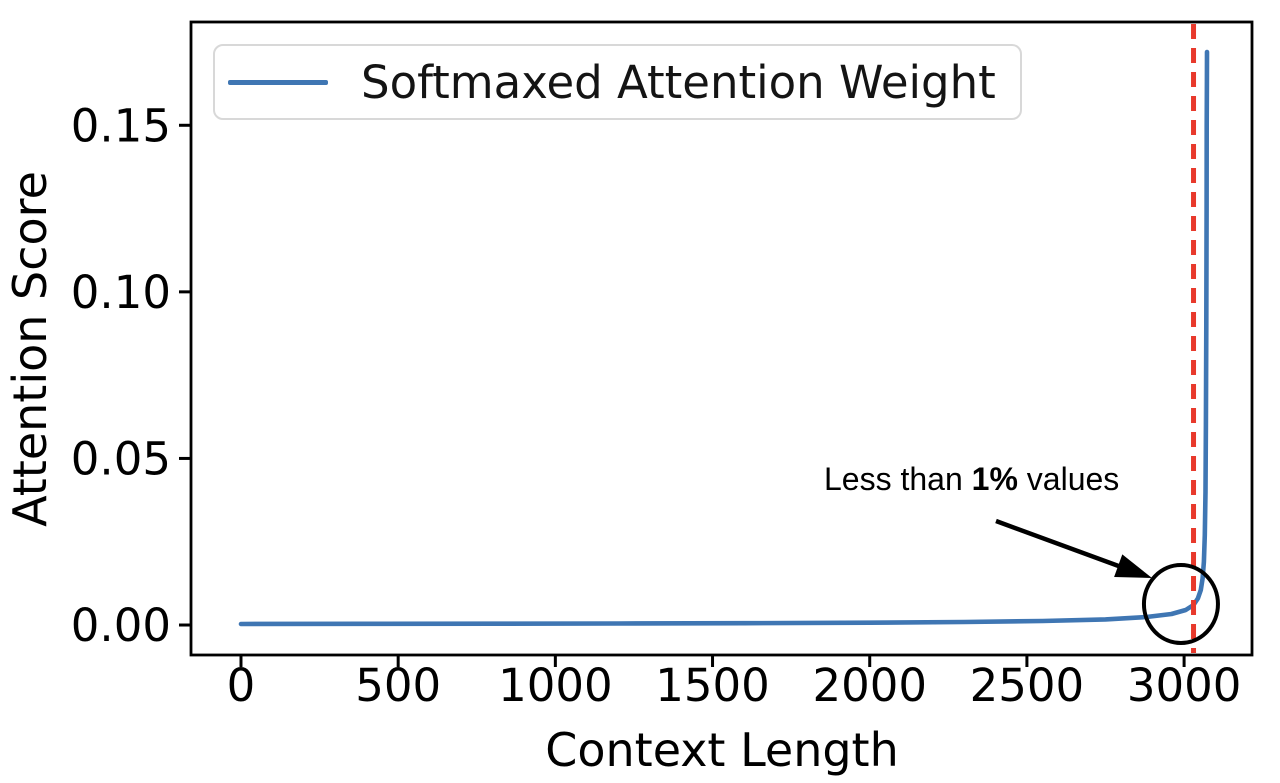  I want to click on annotation-text-bold: 1%, so click(994, 479).